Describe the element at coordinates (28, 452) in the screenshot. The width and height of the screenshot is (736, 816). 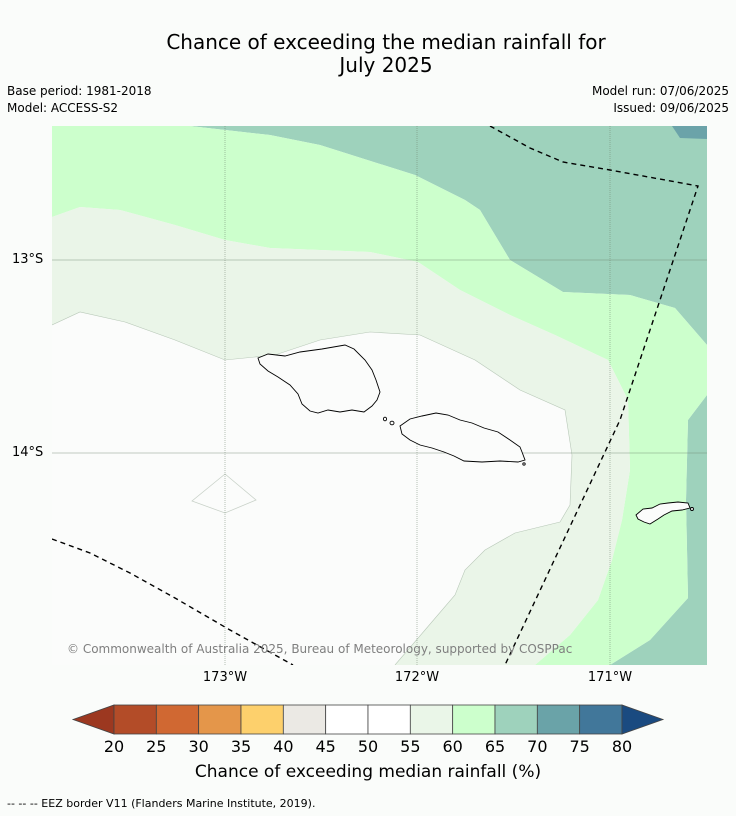
I see `lat-label-14s: 14°S` at that location.